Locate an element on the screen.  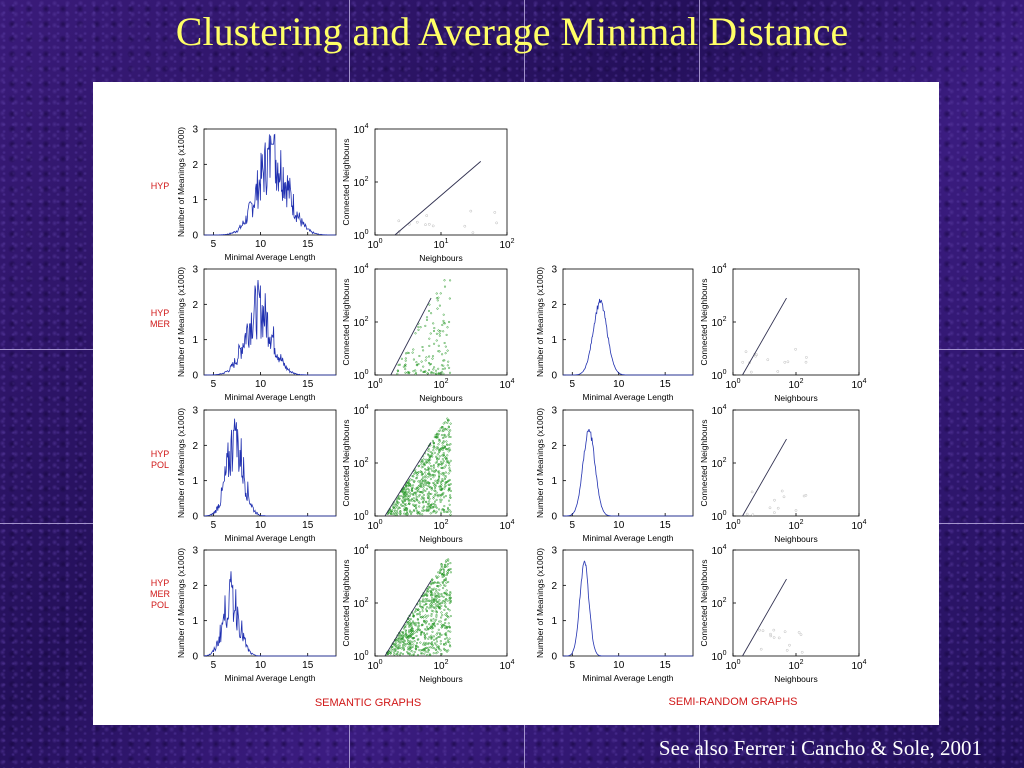
x-axis-label: Neighbours is located at coordinates (795, 398).